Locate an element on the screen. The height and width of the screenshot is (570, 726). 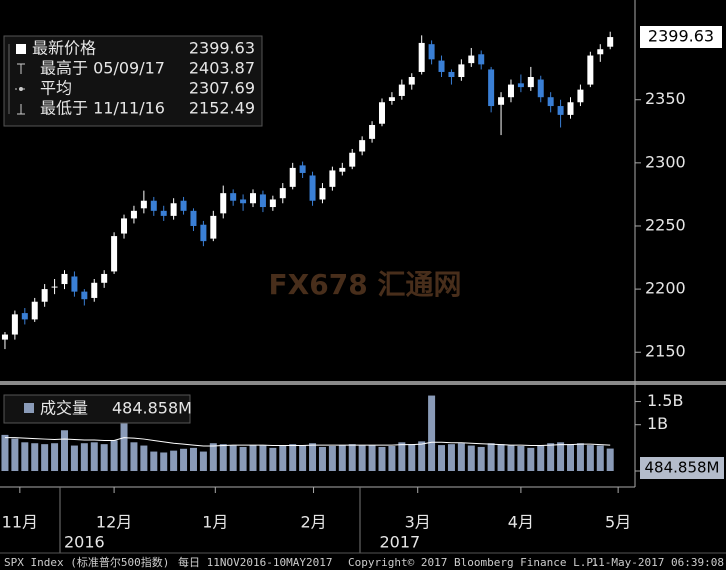
watermark: FX678 汇通网 is located at coordinates (365, 284).